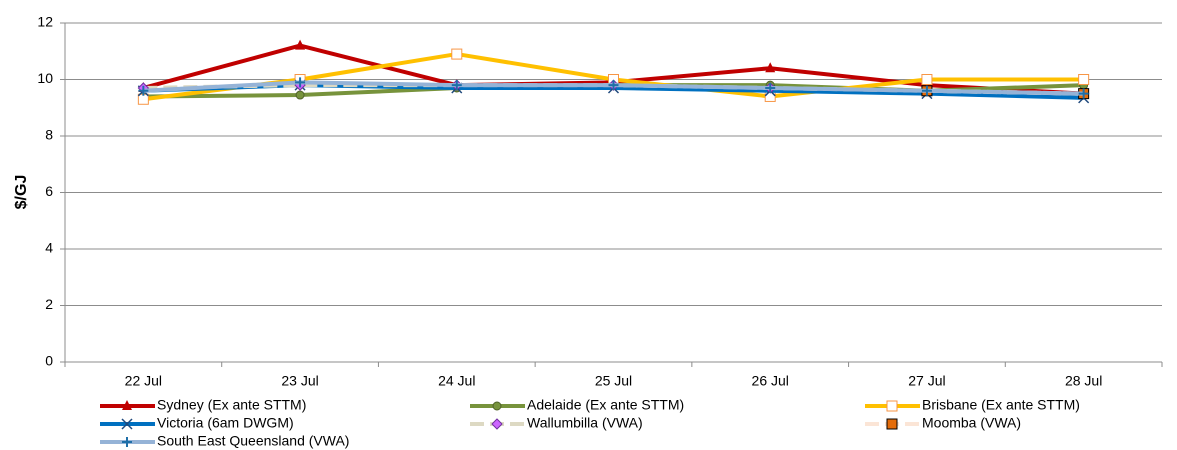  What do you see at coordinates (49, 135) in the screenshot?
I see `y-tick-label: 8` at bounding box center [49, 135].